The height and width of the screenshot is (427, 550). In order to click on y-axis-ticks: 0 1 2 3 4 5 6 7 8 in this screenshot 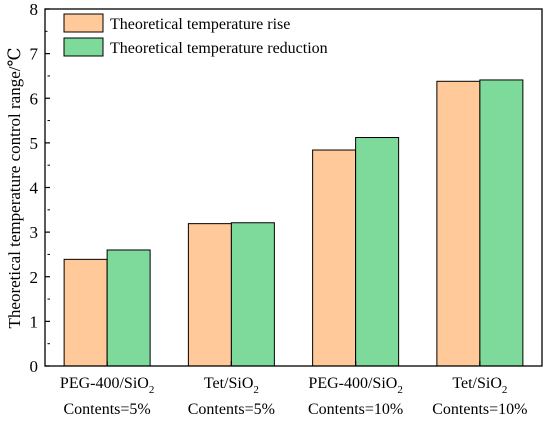, I will do `click(40, 188)`.